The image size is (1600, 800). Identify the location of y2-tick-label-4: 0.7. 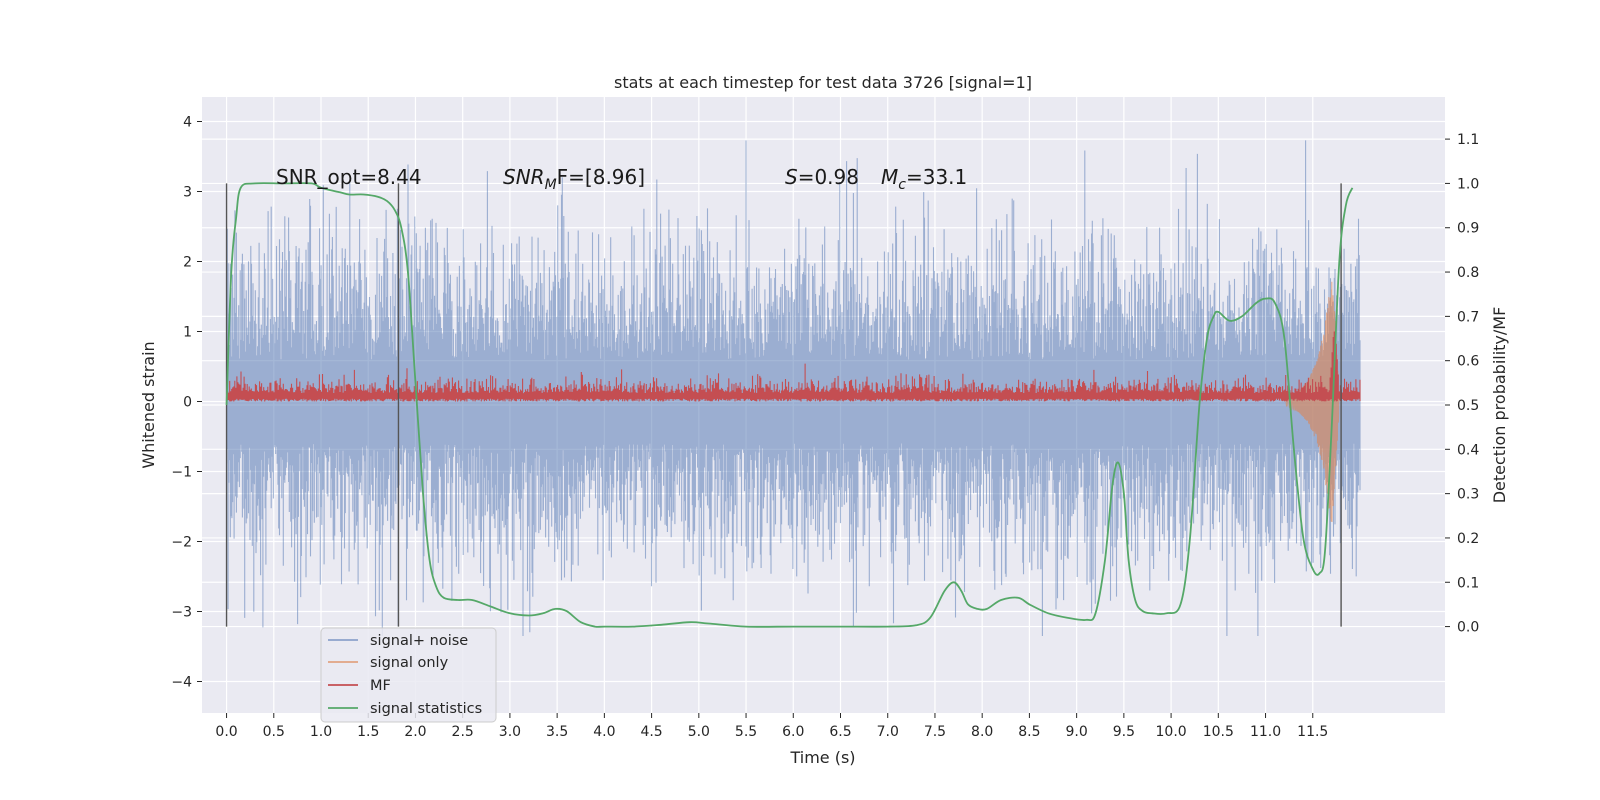
(1468, 317).